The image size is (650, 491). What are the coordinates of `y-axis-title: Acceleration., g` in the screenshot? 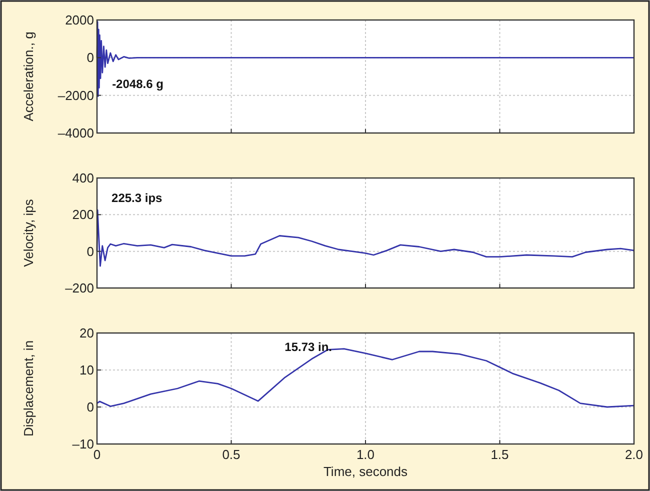 It's located at (28, 77).